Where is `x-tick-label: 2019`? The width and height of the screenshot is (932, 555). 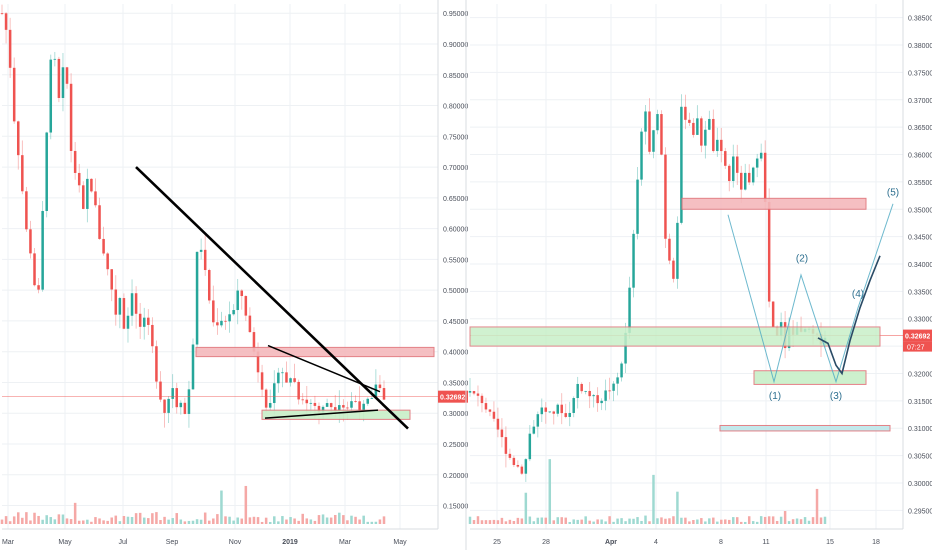
x-tick-label: 2019 is located at coordinates (290, 542).